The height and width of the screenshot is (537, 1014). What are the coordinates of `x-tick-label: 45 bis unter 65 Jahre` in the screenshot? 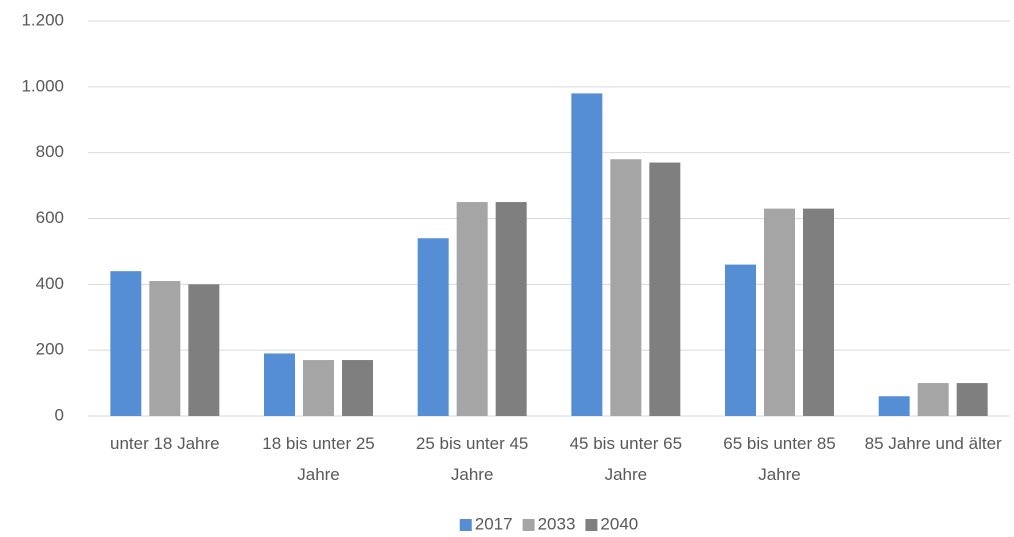 It's located at (626, 459).